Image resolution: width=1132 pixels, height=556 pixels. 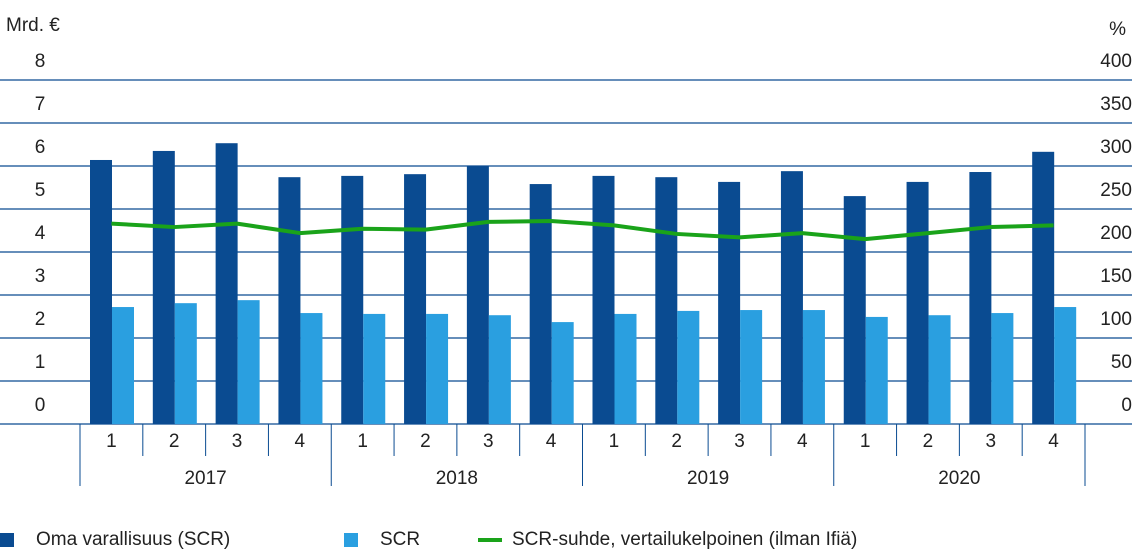 I want to click on y2-tick-label: 150, so click(x=1116, y=276).